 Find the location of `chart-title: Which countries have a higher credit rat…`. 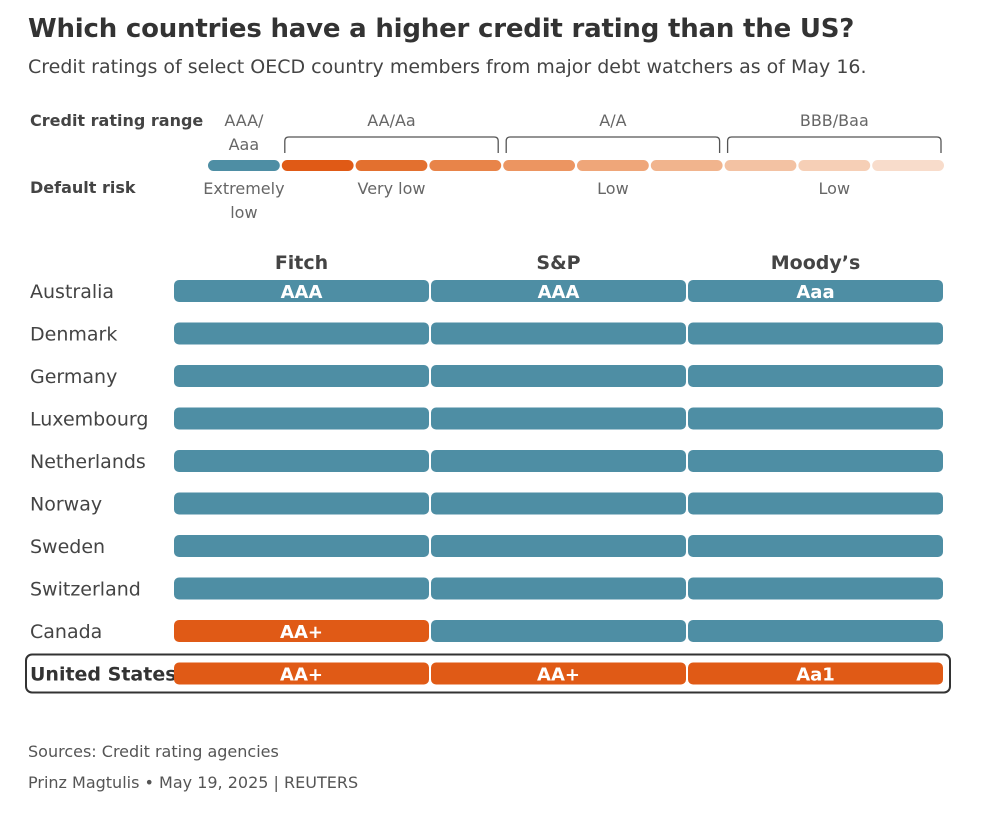

chart-title: Which countries have a higher credit rat… is located at coordinates (441, 29).